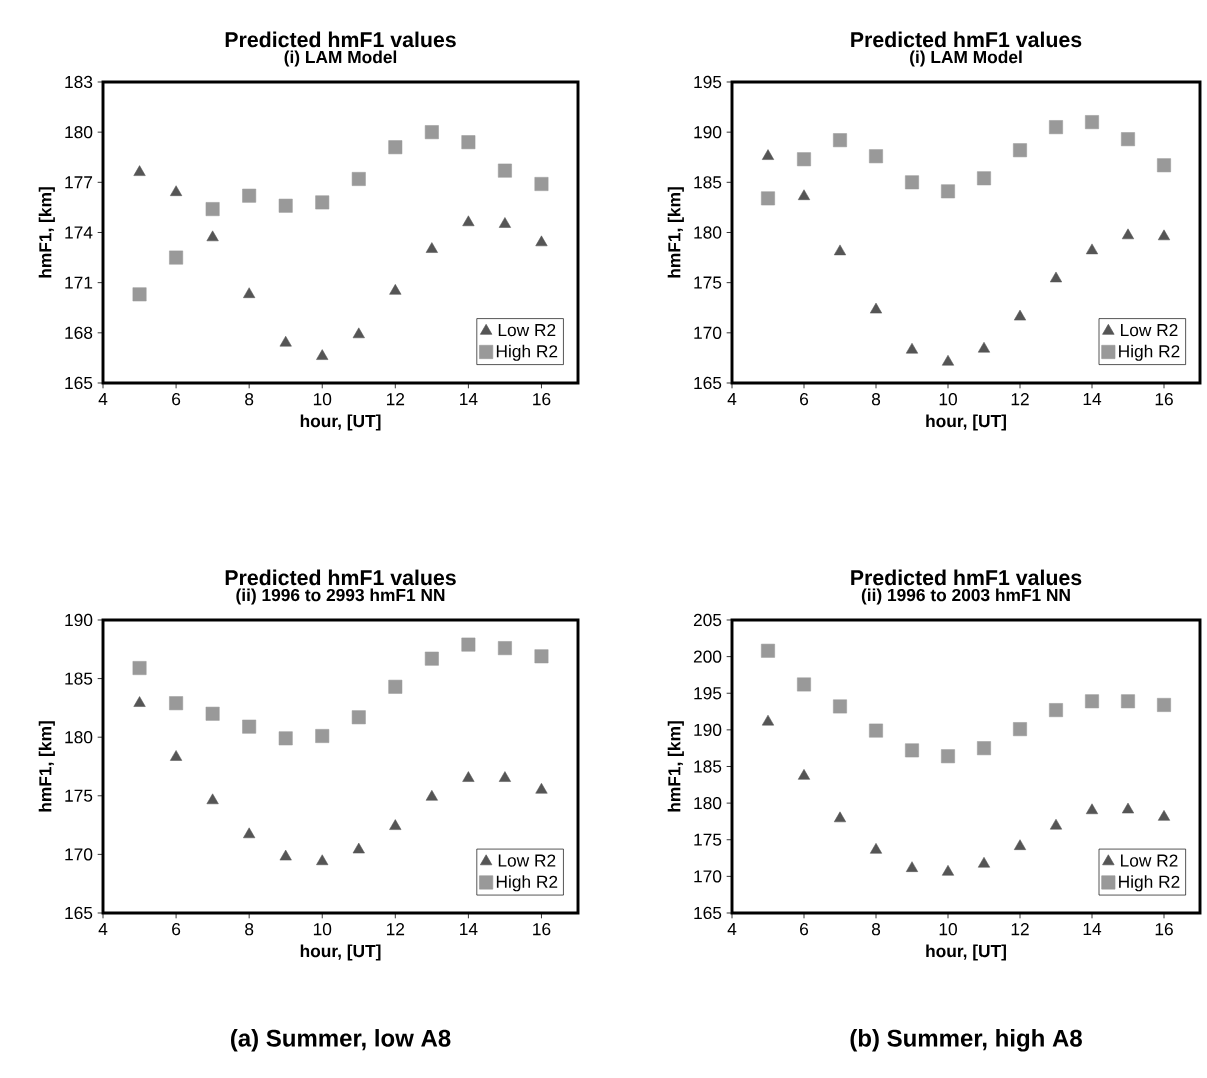 Image resolution: width=1207 pixels, height=1078 pixels. What do you see at coordinates (708, 82) in the screenshot?
I see `y-tick-label: 195` at bounding box center [708, 82].